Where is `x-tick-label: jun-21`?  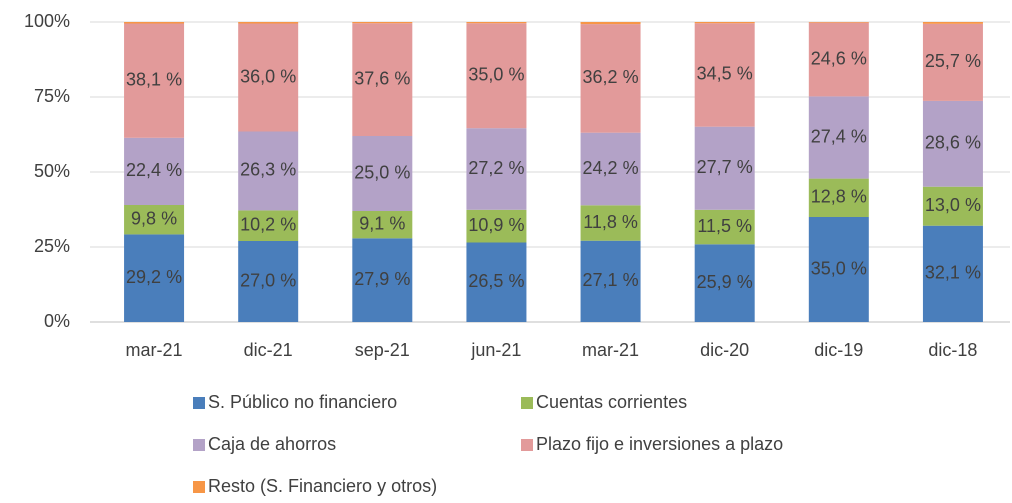 x-tick-label: jun-21 is located at coordinates (495, 350).